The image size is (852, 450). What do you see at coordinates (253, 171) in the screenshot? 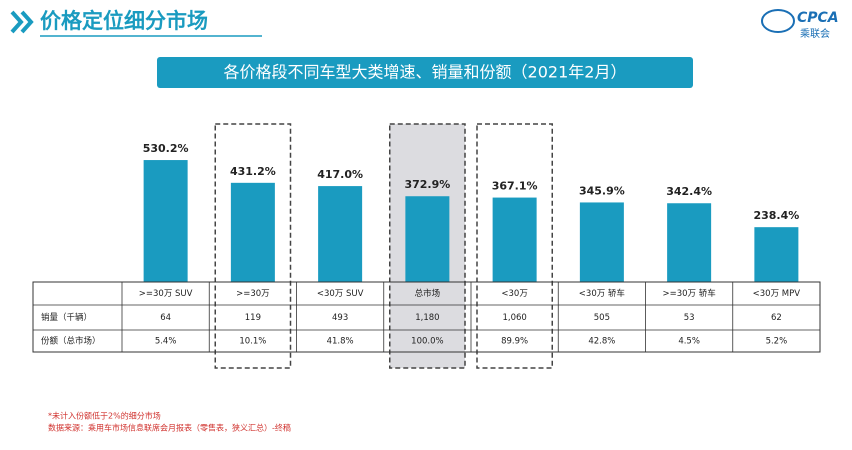
I see `data-label: 431.2%` at bounding box center [253, 171].